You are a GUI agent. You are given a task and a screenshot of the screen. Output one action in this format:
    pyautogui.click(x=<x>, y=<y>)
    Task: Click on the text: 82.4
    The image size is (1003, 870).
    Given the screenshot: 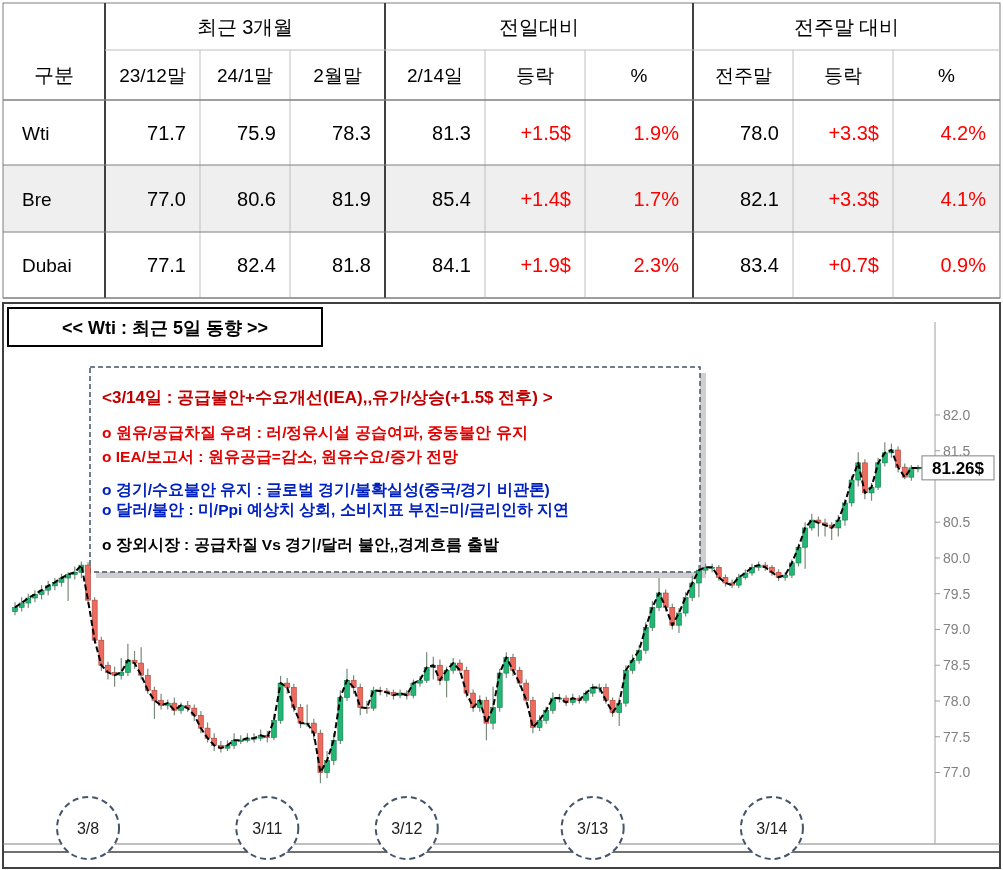 What is the action you would take?
    pyautogui.click(x=256, y=265)
    